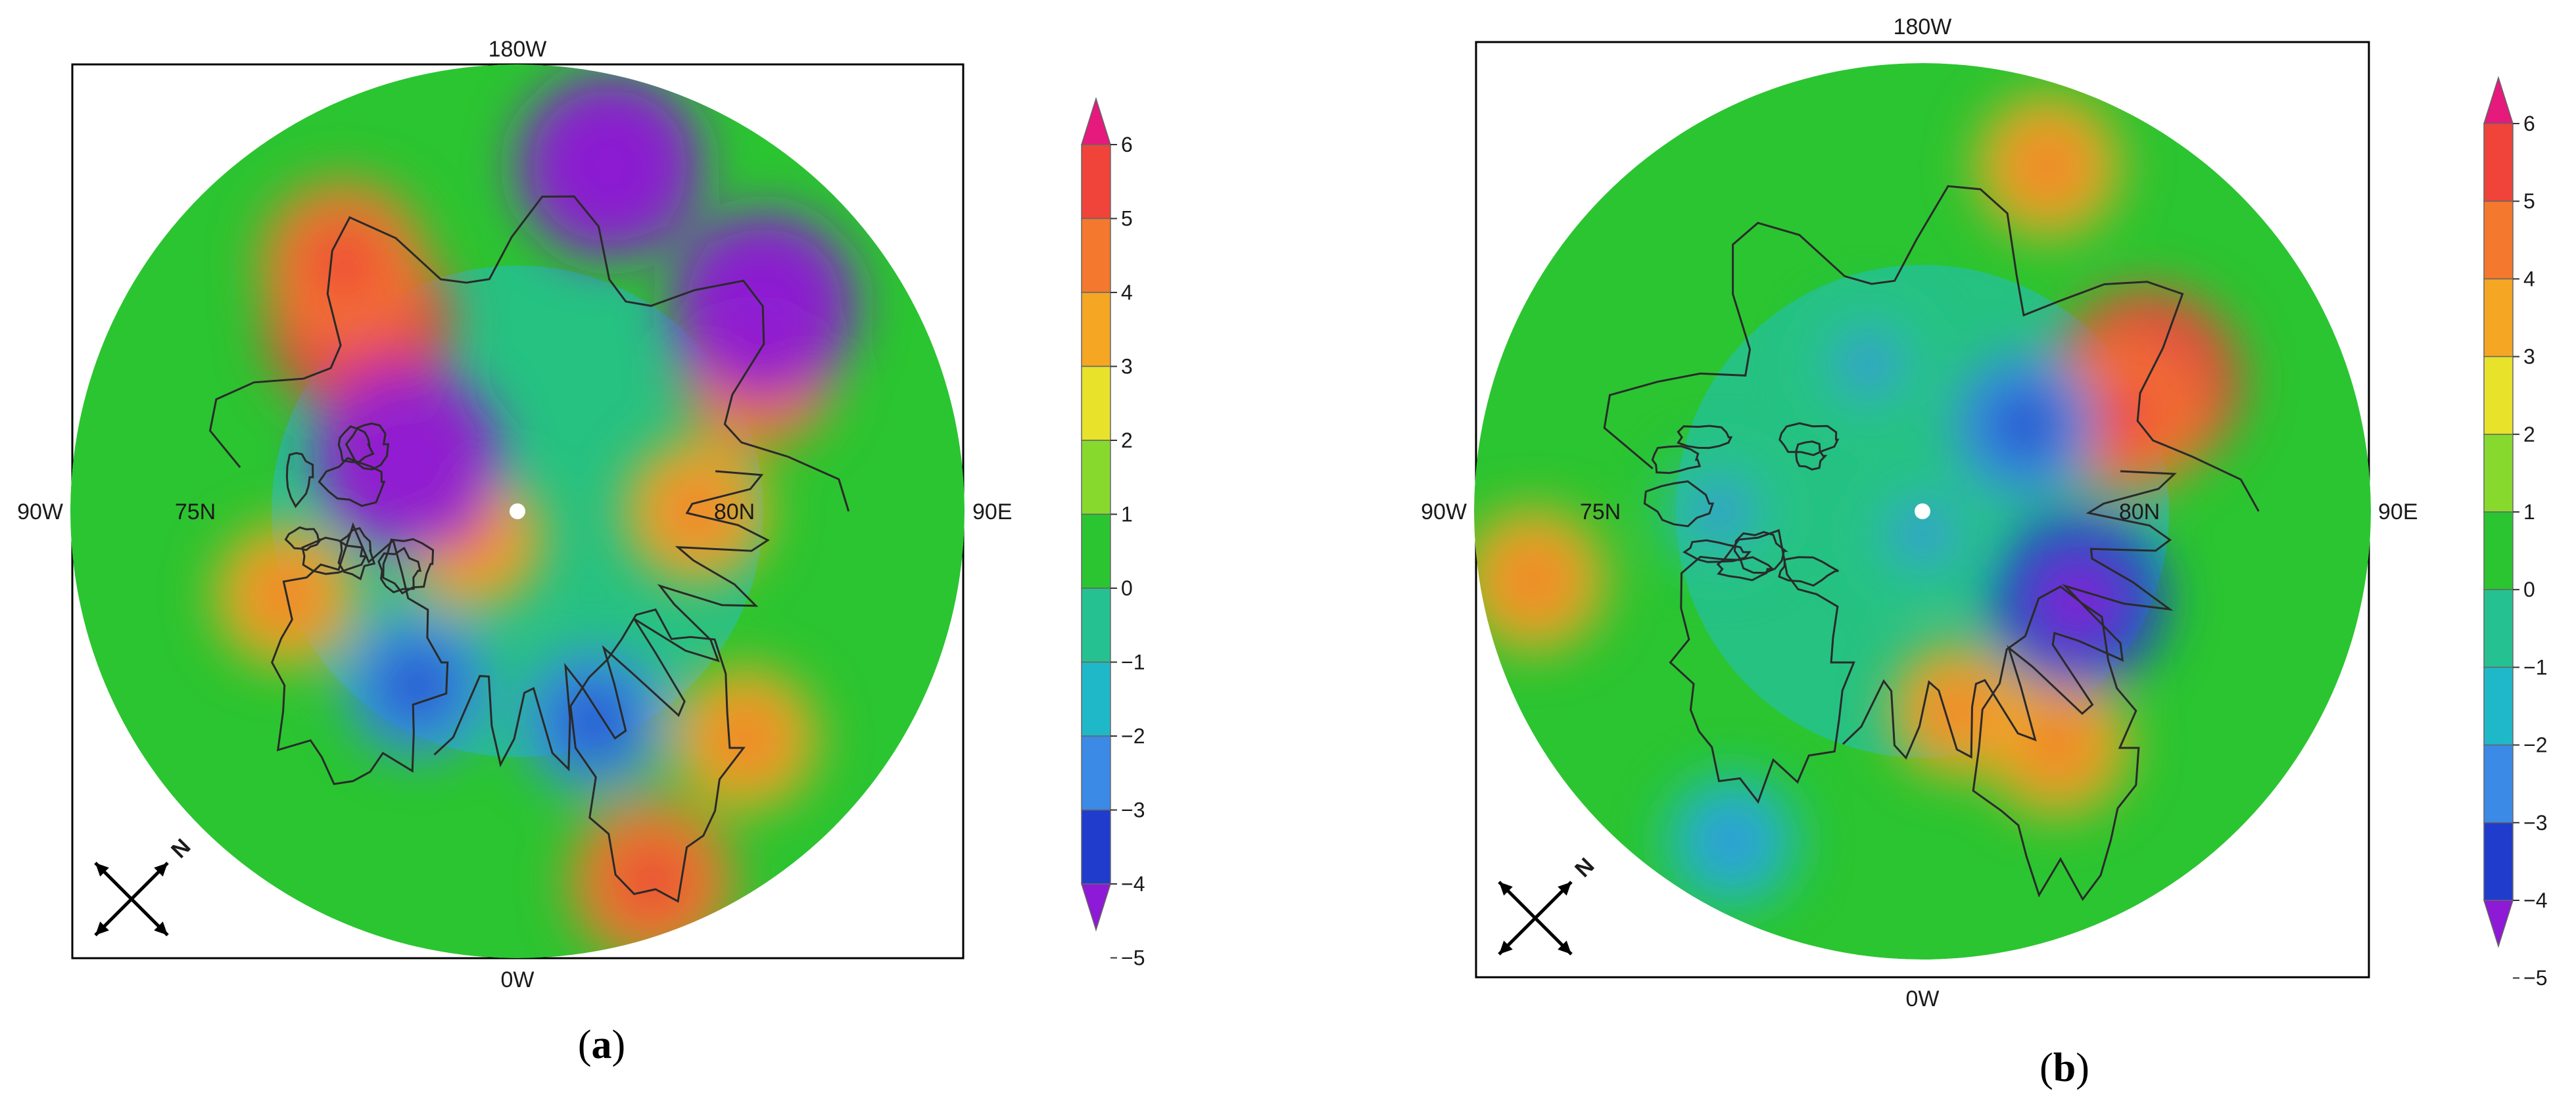 The height and width of the screenshot is (1110, 2576). What do you see at coordinates (1762, 666) in the screenshot?
I see `coastline-greenland` at bounding box center [1762, 666].